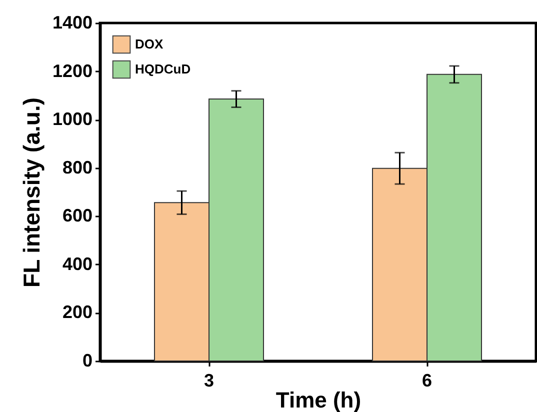  What do you see at coordinates (31, 193) in the screenshot?
I see `y-axis-title: FL intensity (a.u.)` at bounding box center [31, 193].